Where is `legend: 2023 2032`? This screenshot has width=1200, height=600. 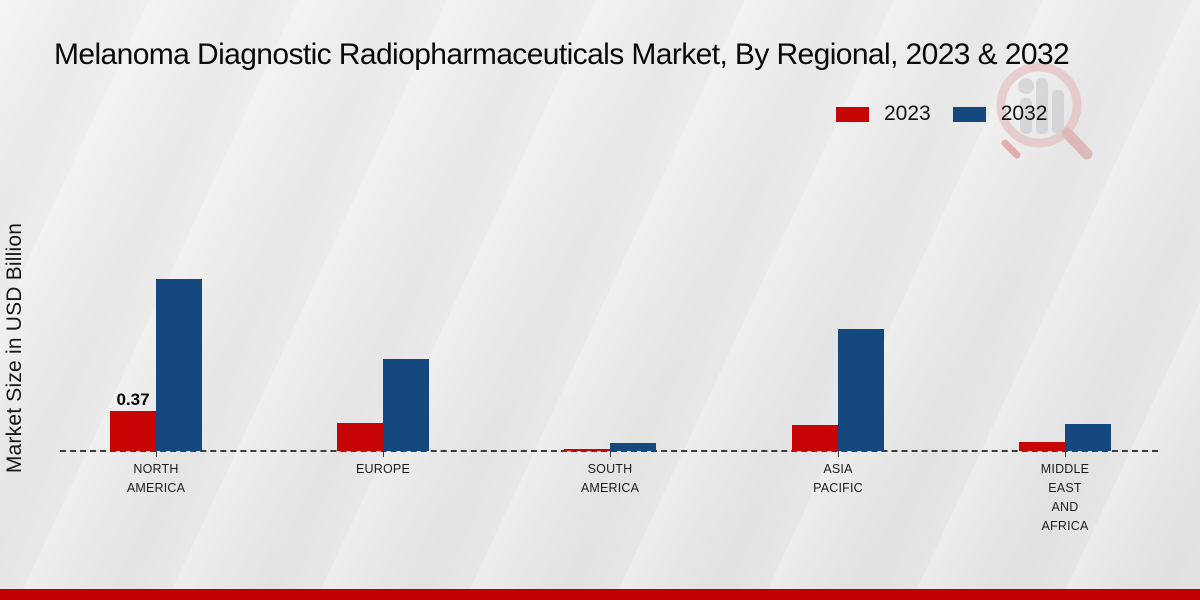 legend: 2023 2032 is located at coordinates (941, 114).